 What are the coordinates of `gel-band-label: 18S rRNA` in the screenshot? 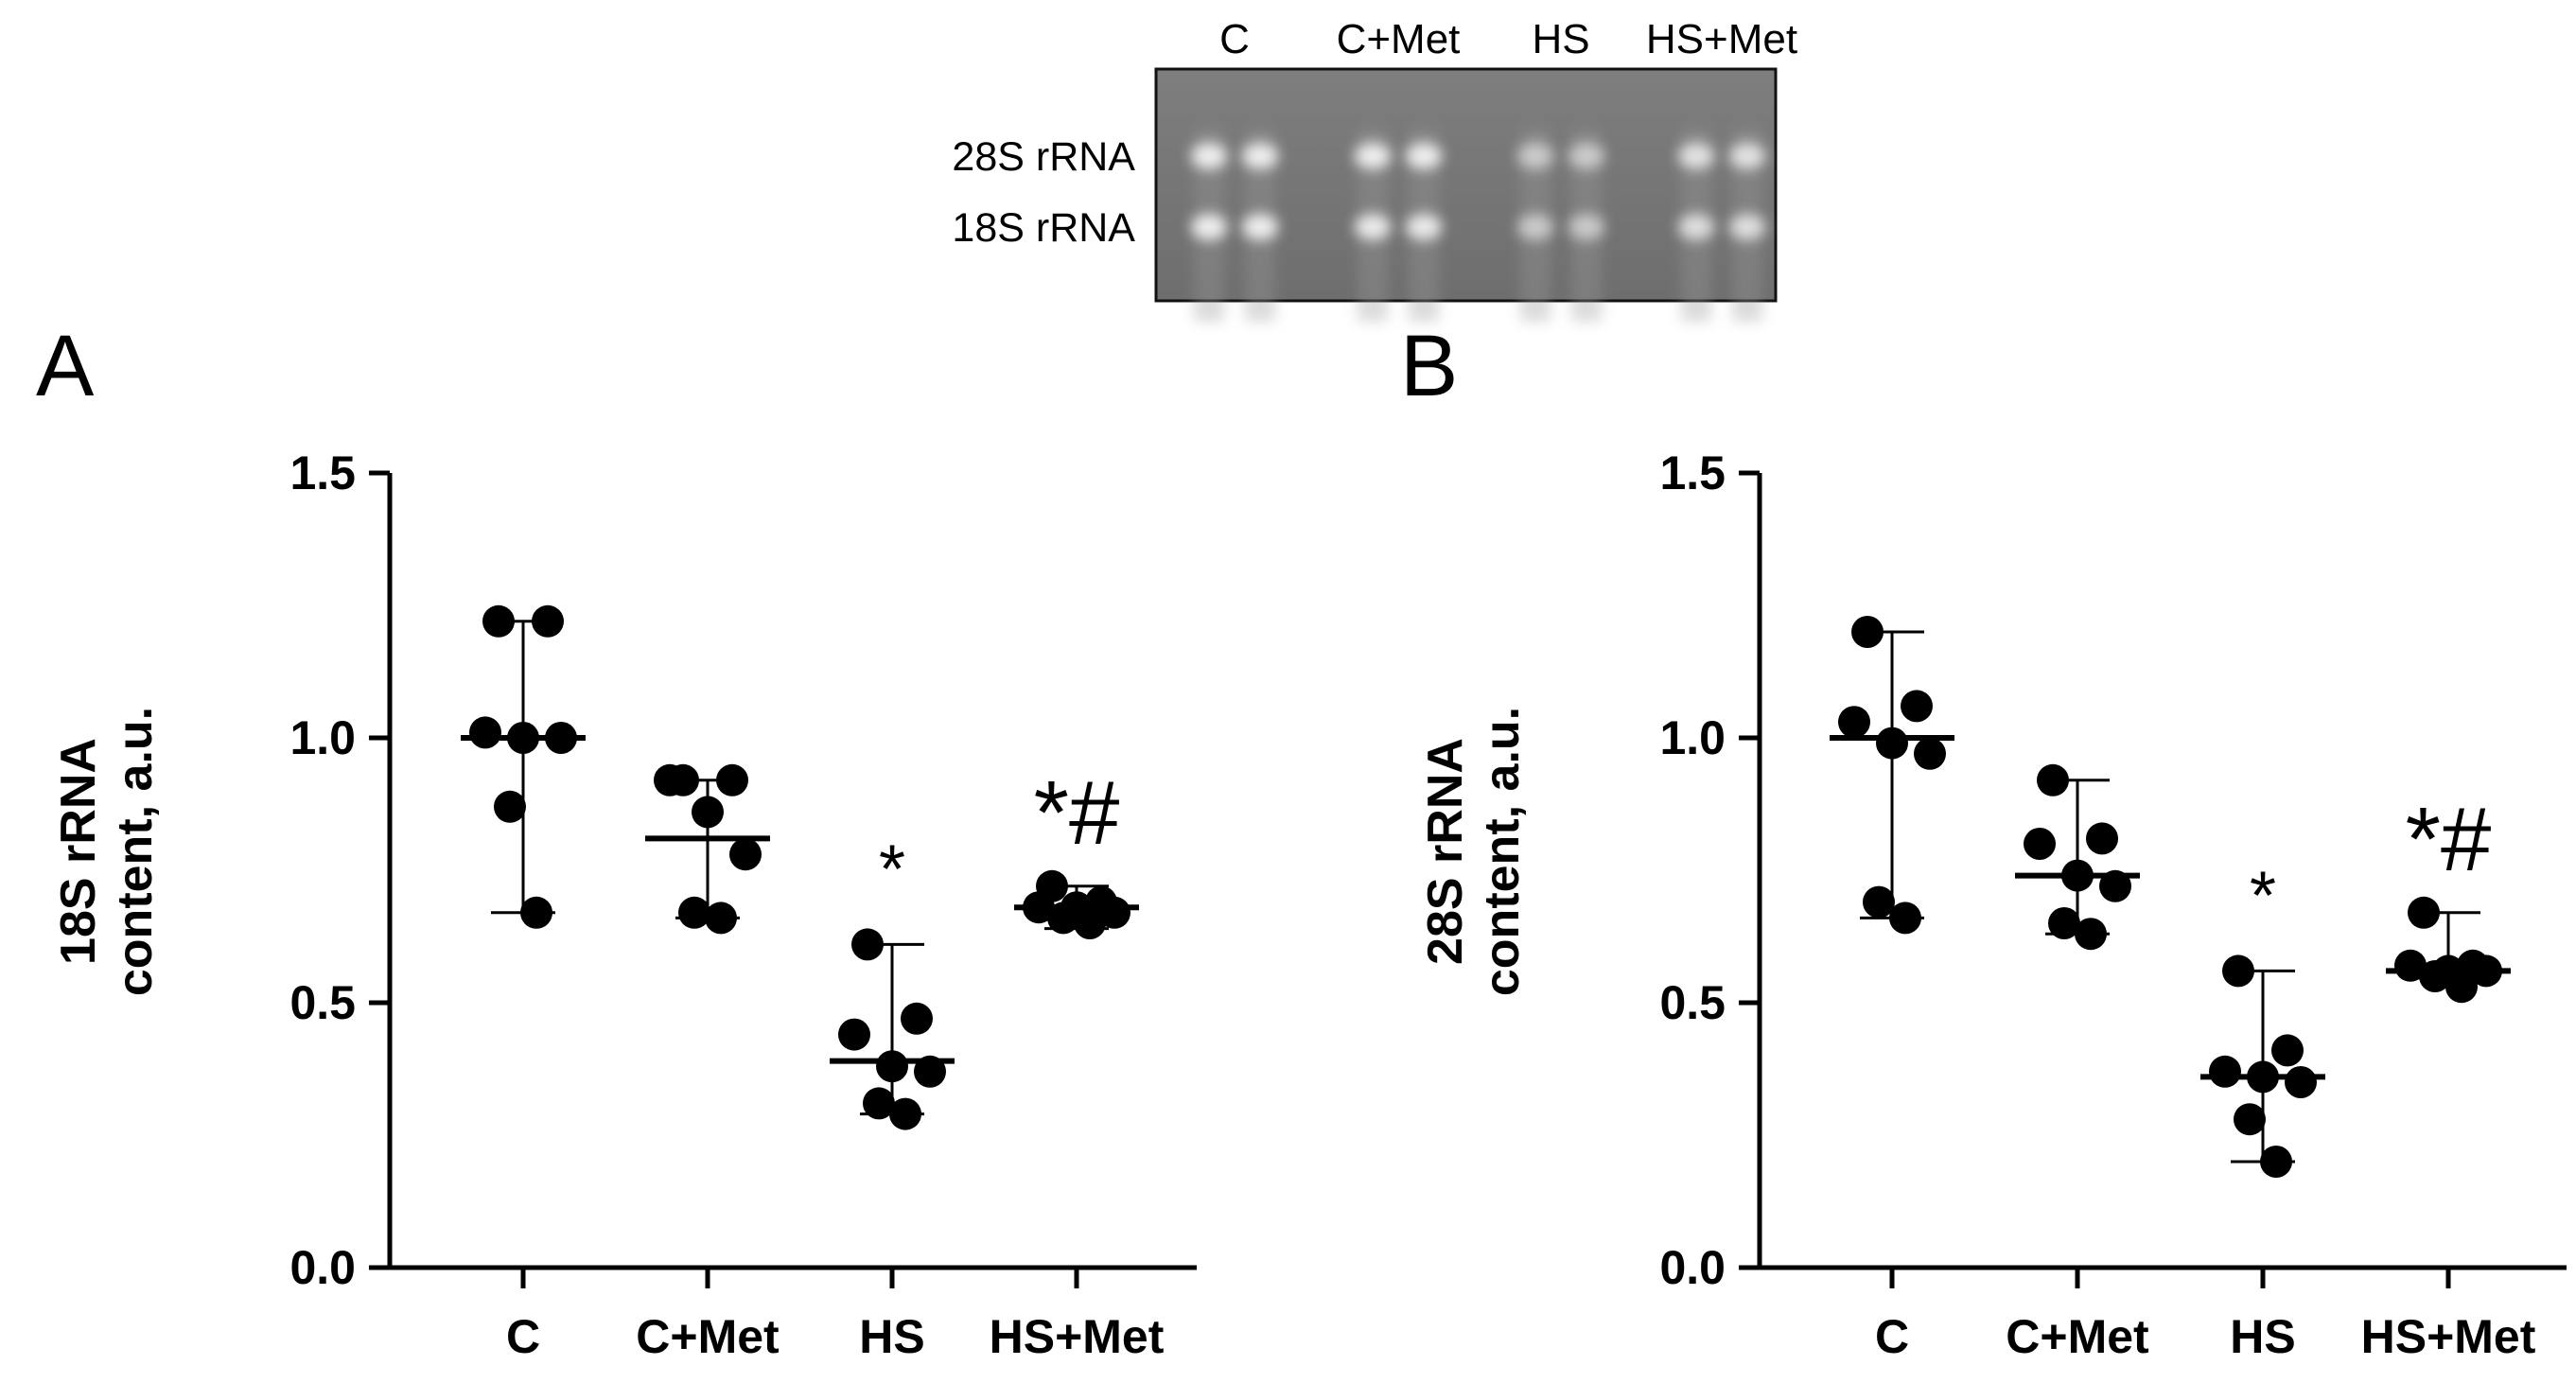 It's located at (1044, 228).